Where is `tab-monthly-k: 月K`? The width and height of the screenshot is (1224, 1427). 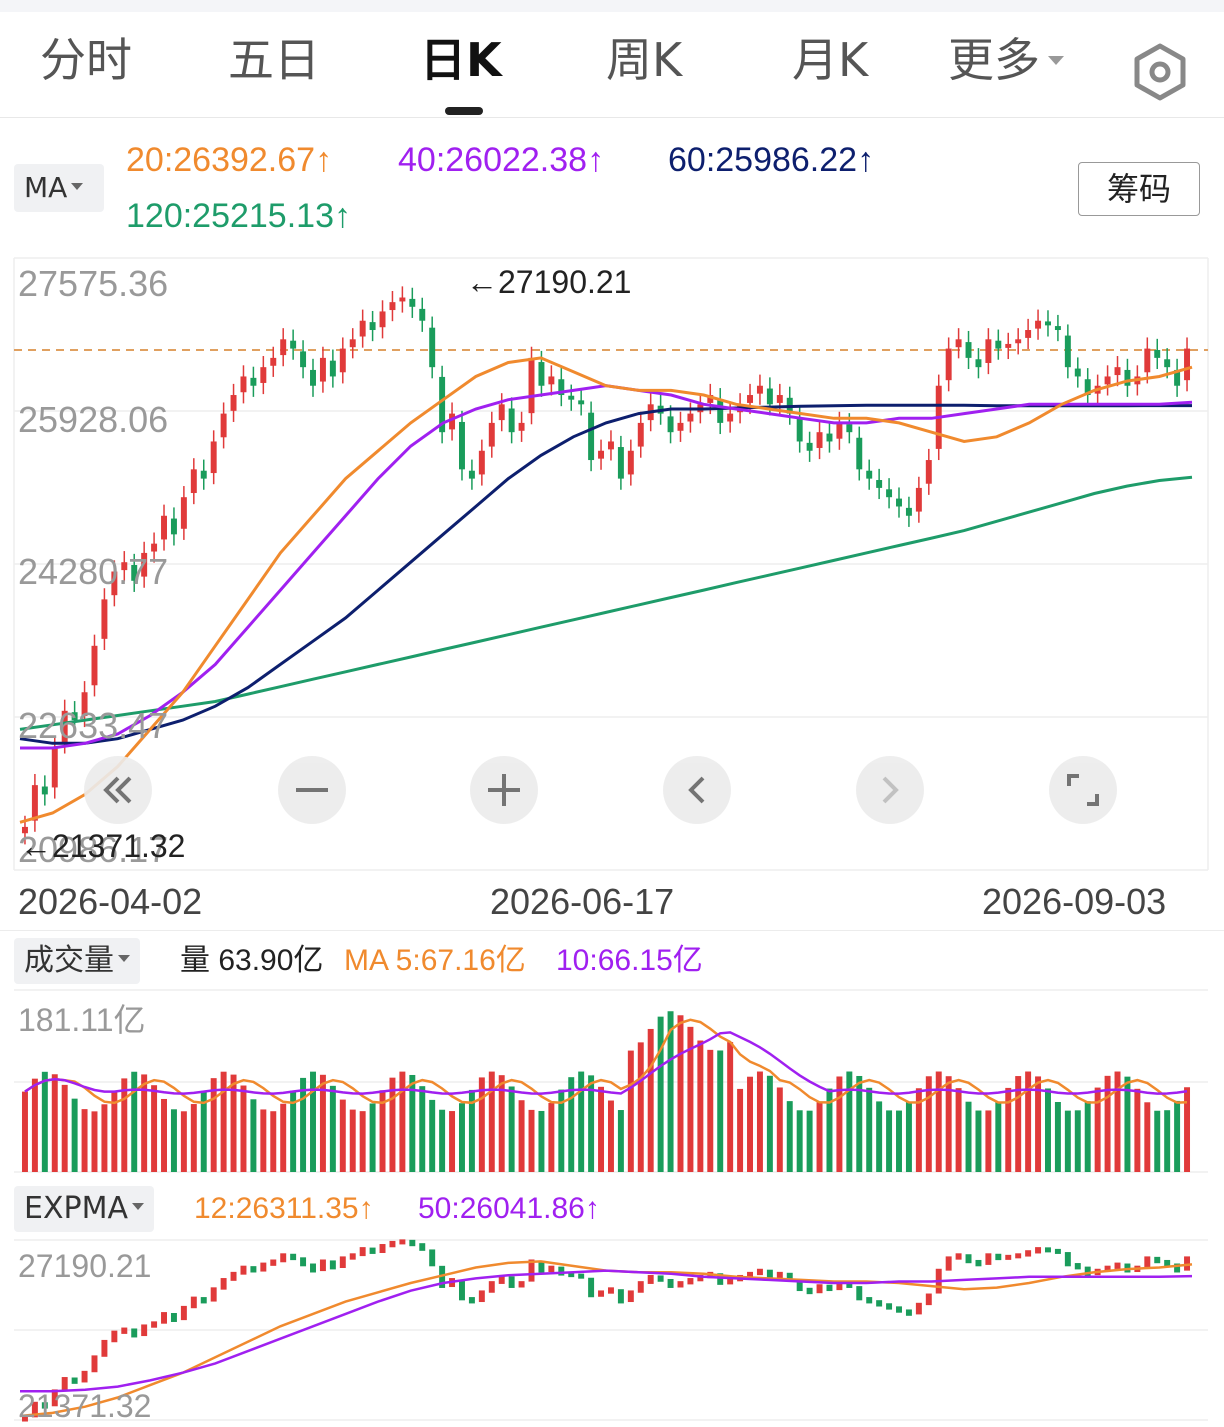
tab-monthly-k: 月K is located at coordinates (830, 60).